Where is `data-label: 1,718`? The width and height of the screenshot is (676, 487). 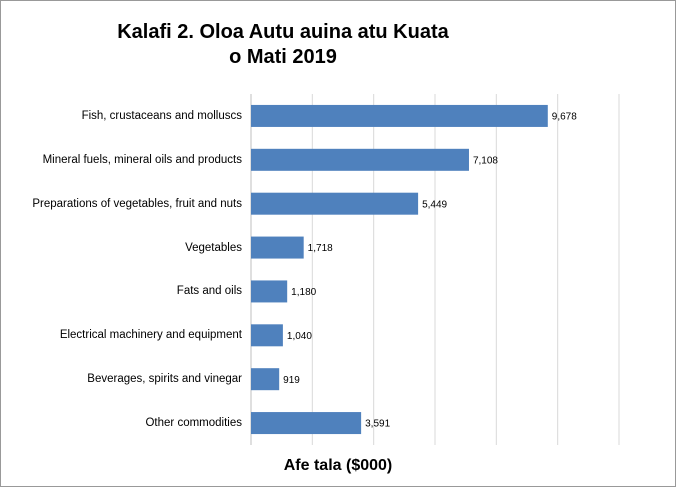 data-label: 1,718 is located at coordinates (320, 248).